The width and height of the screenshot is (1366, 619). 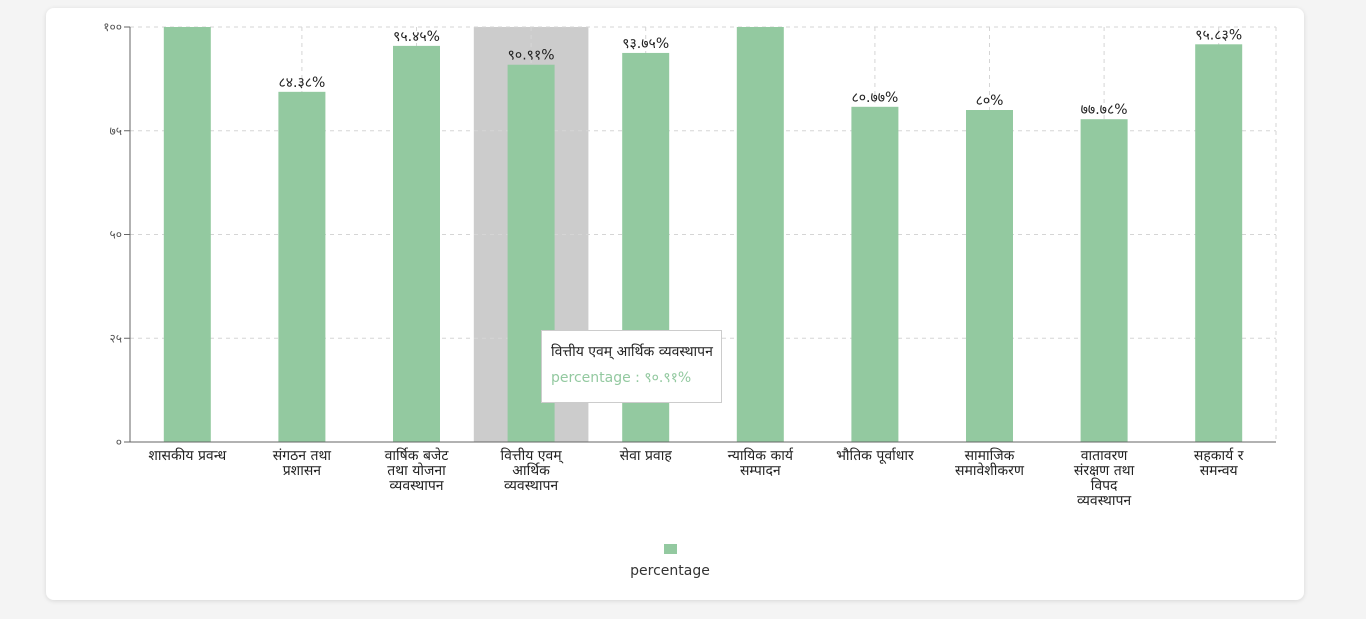 What do you see at coordinates (760, 471) in the screenshot?
I see `label-line: सम्पादन` at bounding box center [760, 471].